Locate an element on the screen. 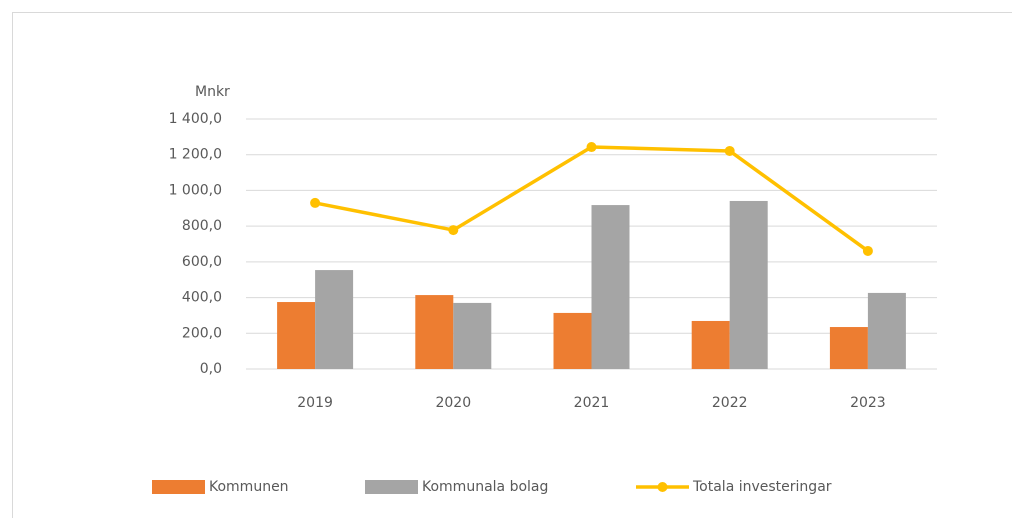 Image resolution: width=1012 pixels, height=518 pixels. x-tick-label: 2022 is located at coordinates (730, 403).